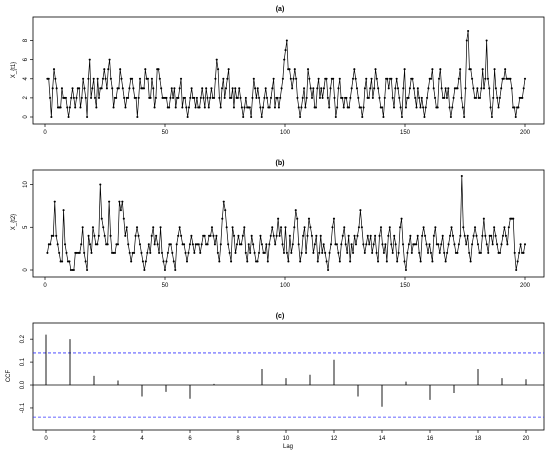 This screenshot has height=454, width=550. What do you see at coordinates (46, 439) in the screenshot?
I see `x-tick-label: 0` at bounding box center [46, 439].